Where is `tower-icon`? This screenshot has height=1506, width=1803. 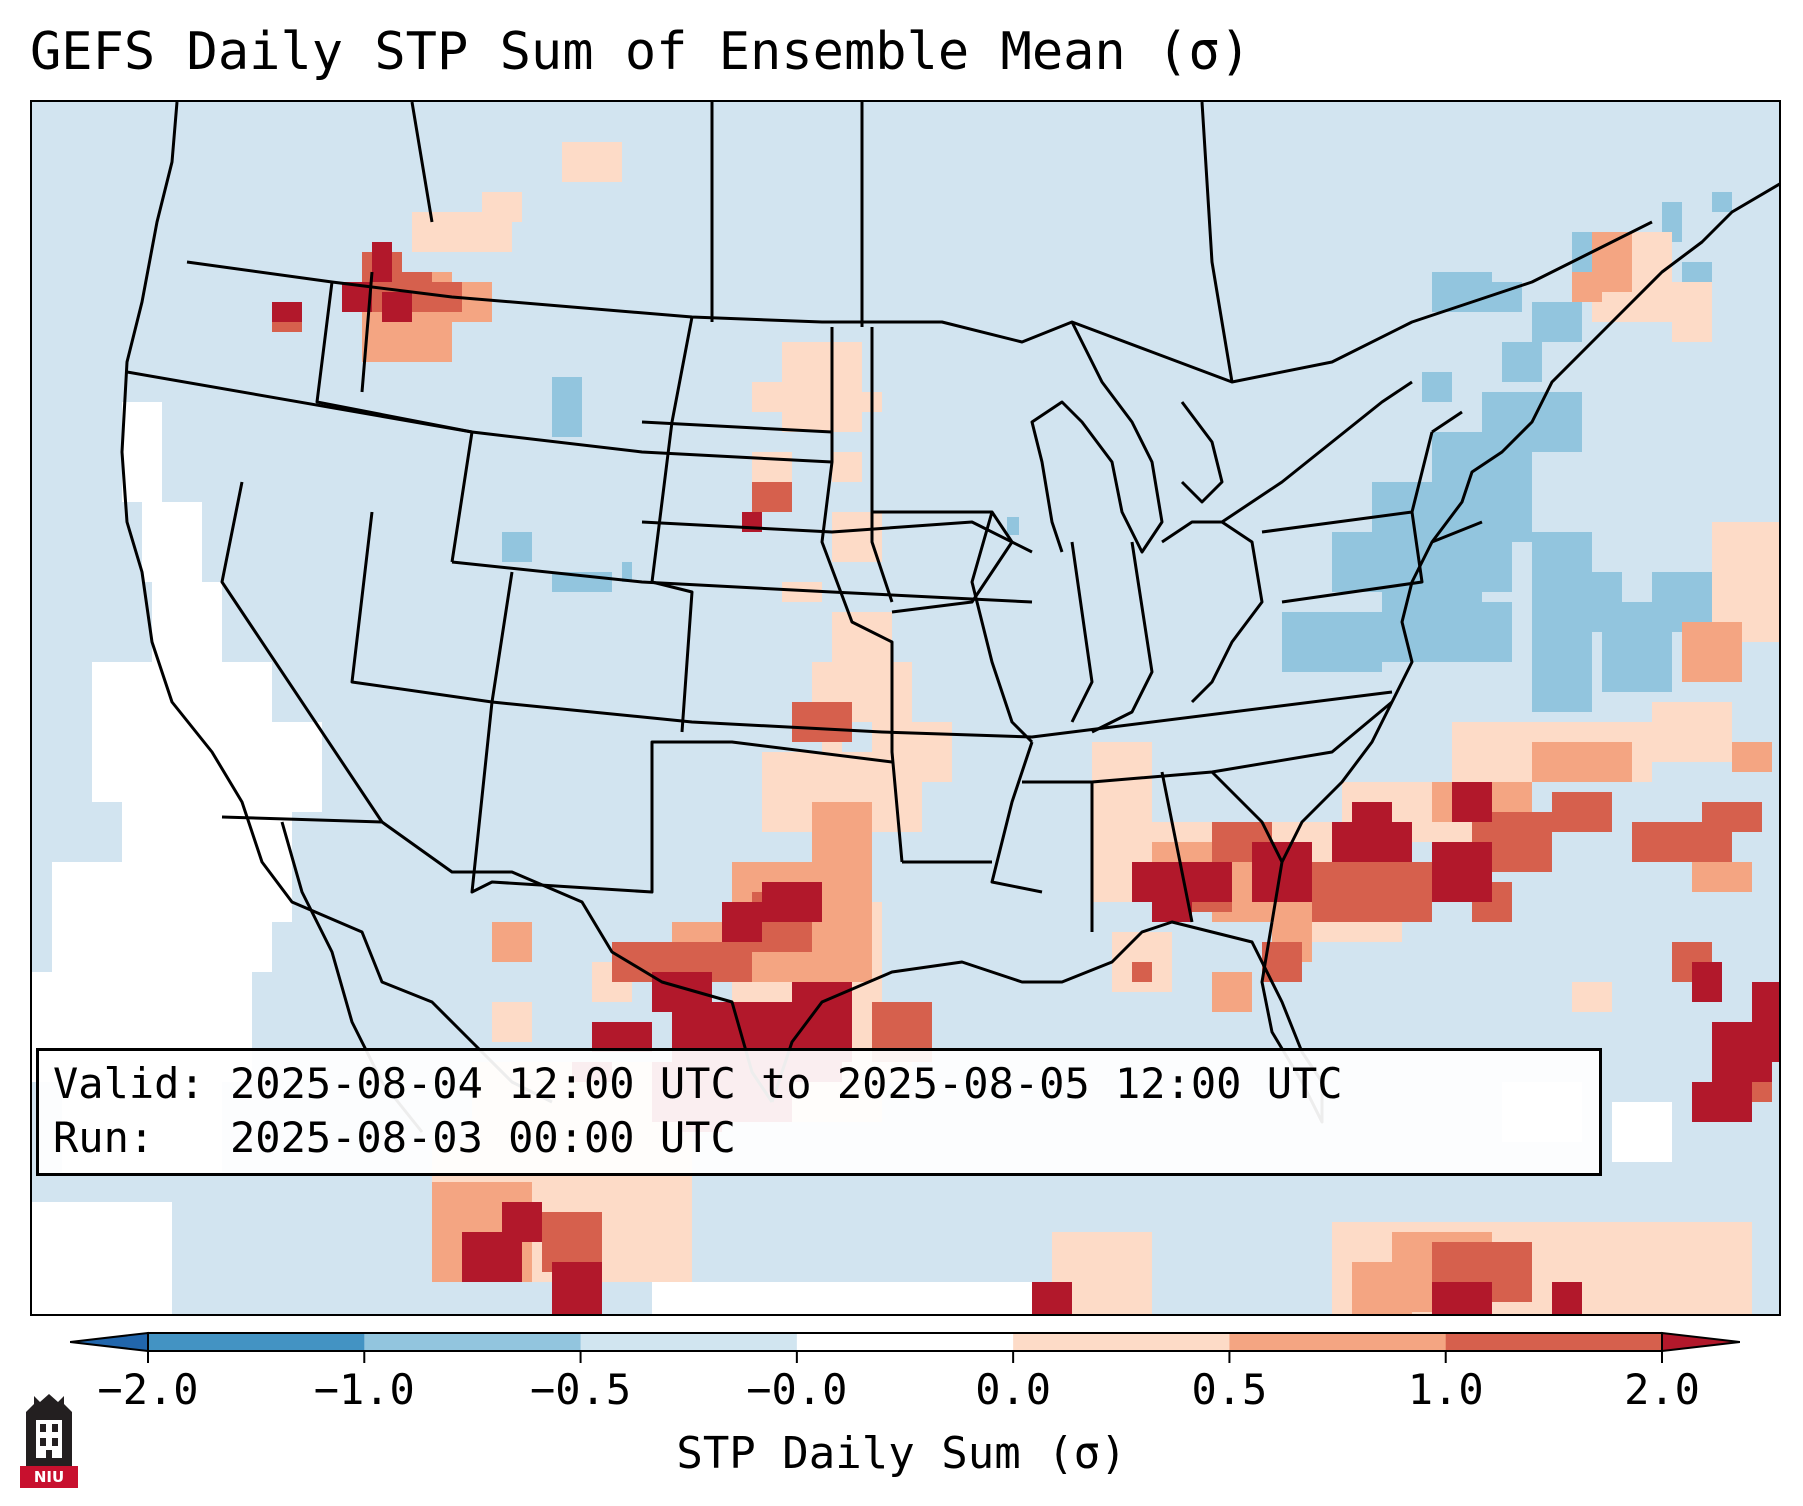
tower-icon is located at coordinates (49, 1431).